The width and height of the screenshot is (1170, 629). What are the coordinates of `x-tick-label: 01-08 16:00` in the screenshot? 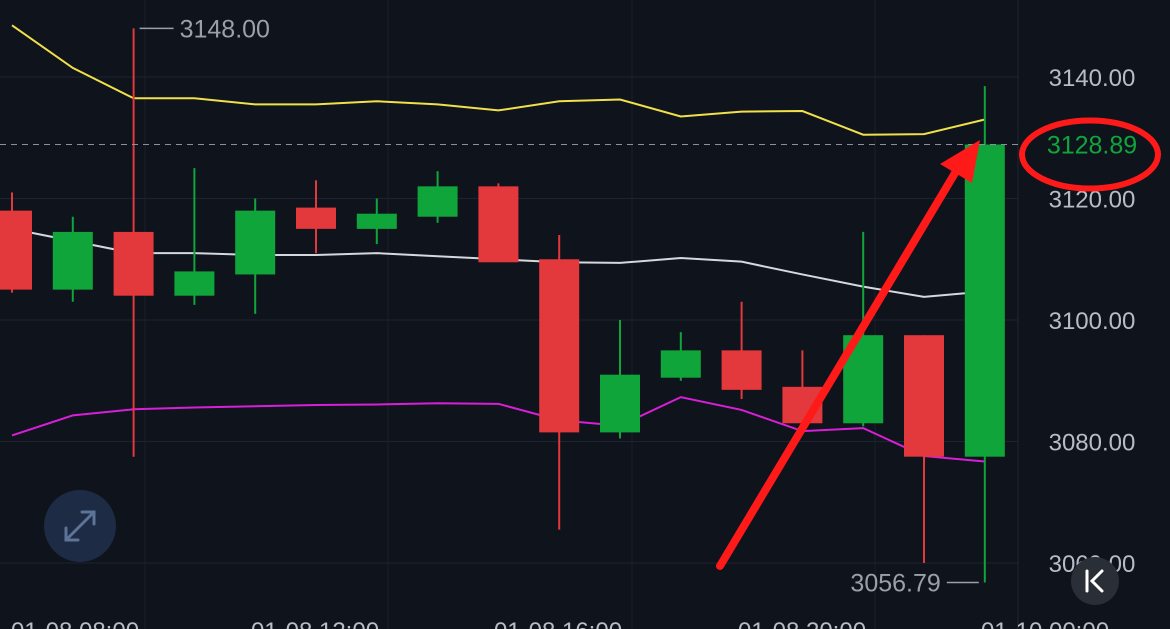 It's located at (558, 623).